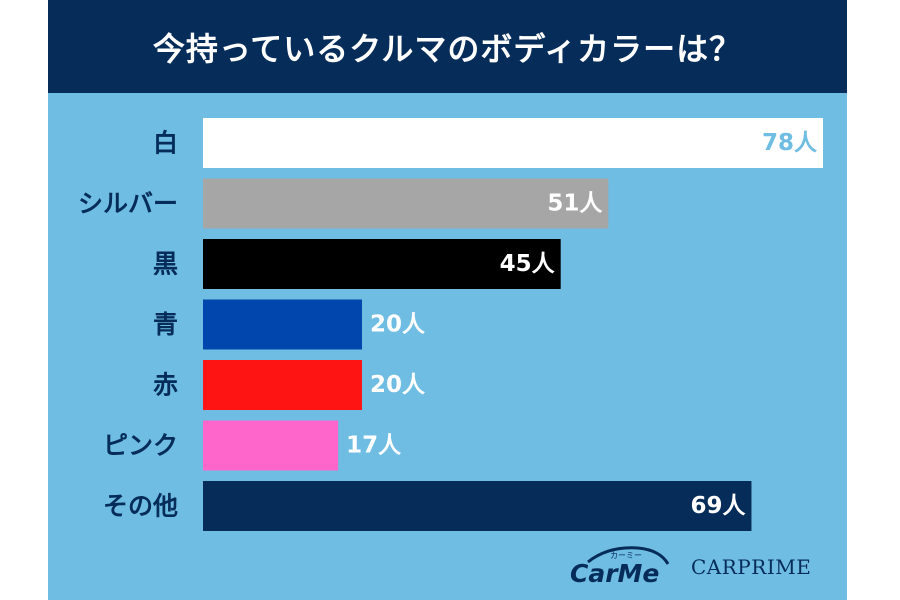 Image resolution: width=900 pixels, height=600 pixels. What do you see at coordinates (165, 385) in the screenshot?
I see `category-label: 赤` at bounding box center [165, 385].